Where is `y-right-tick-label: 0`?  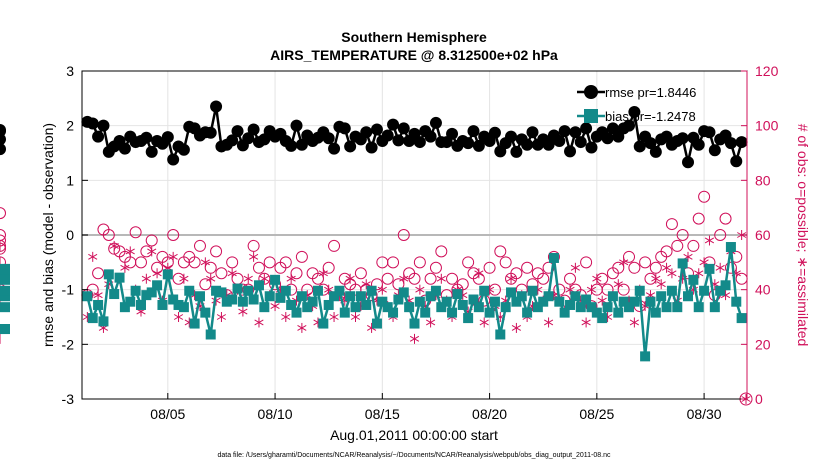 y-right-tick-label: 0 is located at coordinates (759, 399).